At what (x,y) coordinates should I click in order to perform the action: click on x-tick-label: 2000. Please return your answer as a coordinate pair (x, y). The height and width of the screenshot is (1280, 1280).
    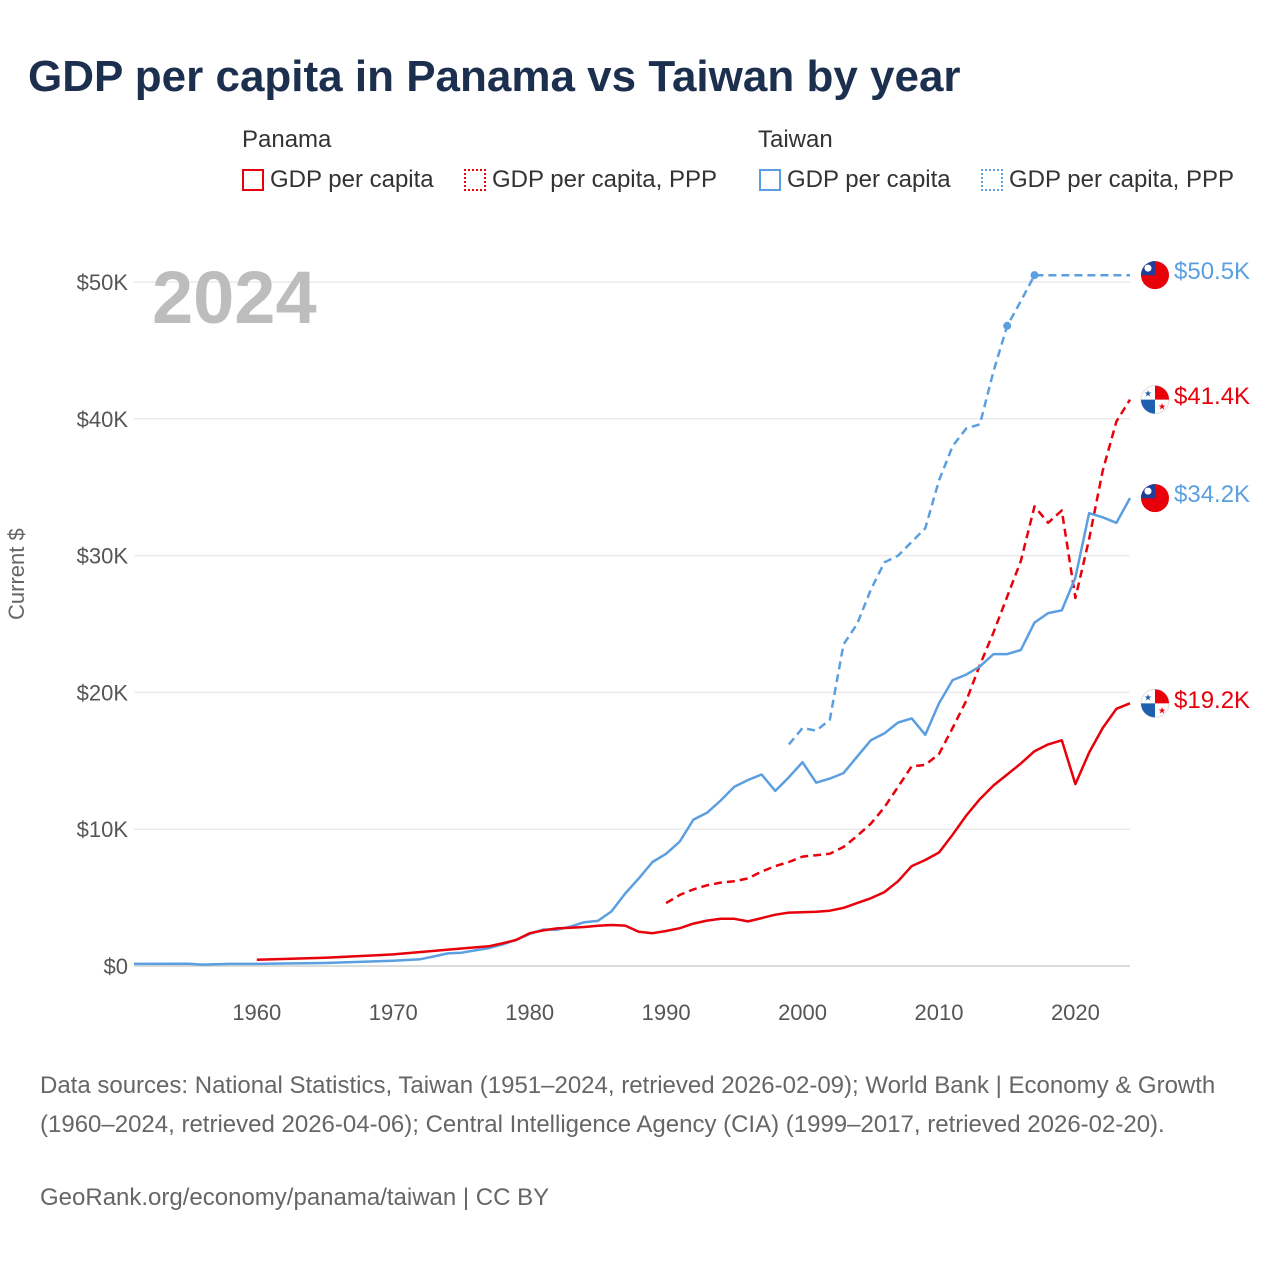
    Looking at the image, I should click on (802, 1012).